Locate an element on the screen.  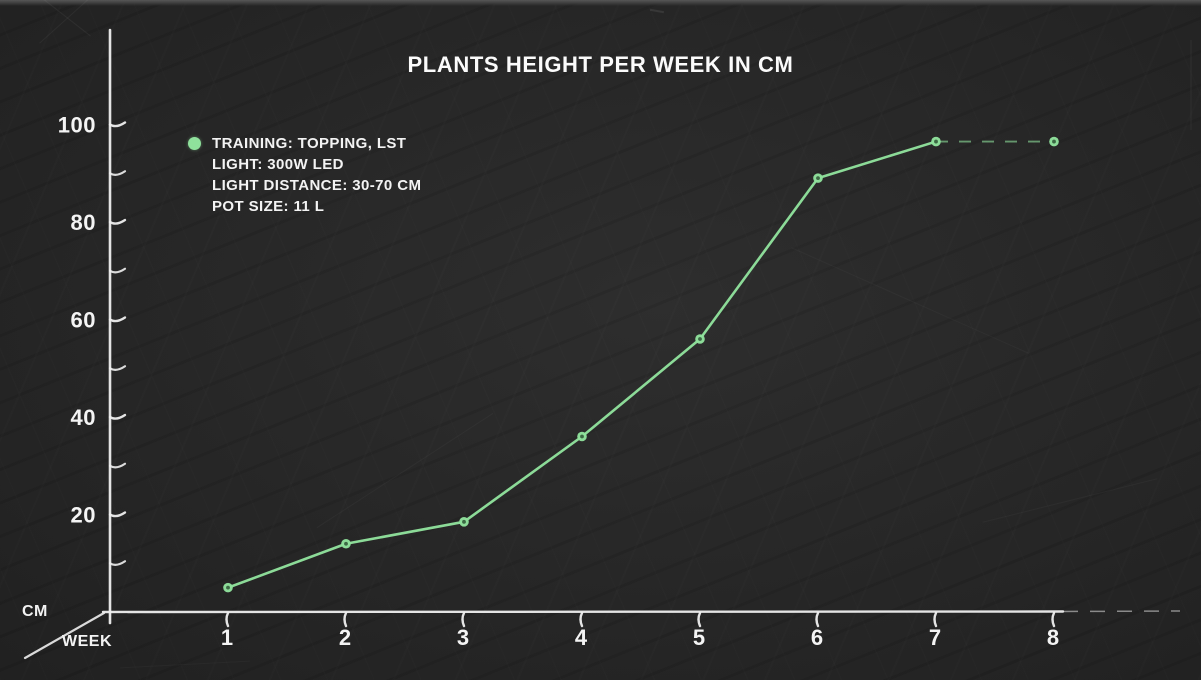
x-axis-tick-label: 8 is located at coordinates (1053, 637).